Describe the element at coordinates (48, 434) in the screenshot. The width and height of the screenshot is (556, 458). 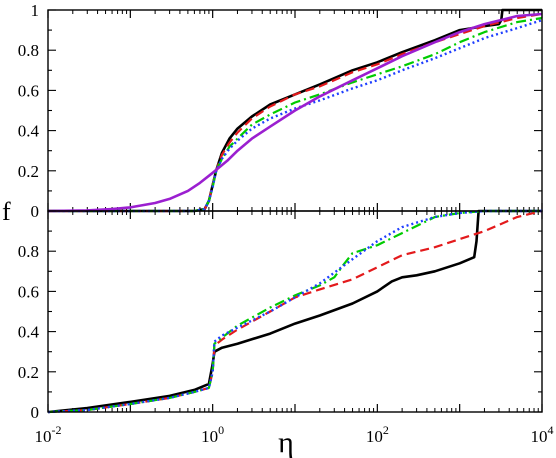
I see `xtick-label: 10⁻²` at that location.